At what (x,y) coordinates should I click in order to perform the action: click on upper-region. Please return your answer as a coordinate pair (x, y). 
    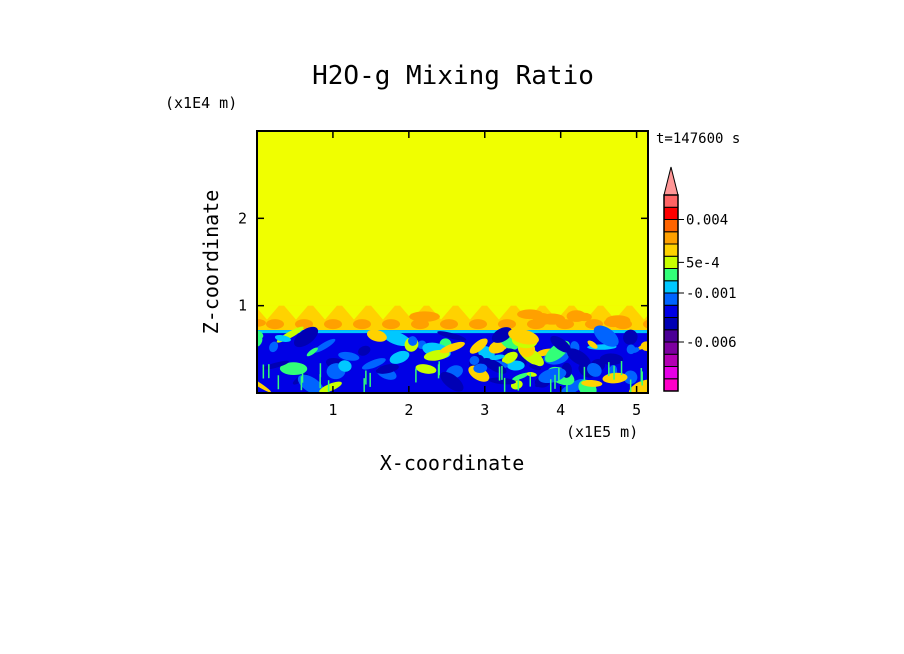
    Looking at the image, I should click on (452, 218).